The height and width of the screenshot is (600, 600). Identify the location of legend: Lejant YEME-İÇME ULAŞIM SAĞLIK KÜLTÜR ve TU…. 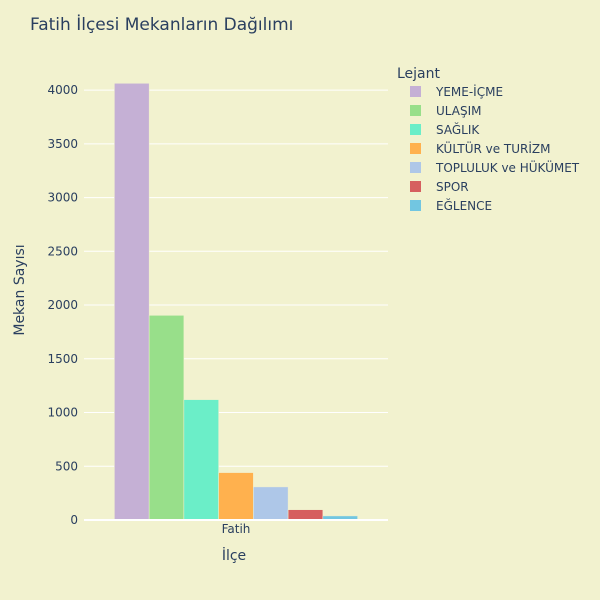
(488, 139).